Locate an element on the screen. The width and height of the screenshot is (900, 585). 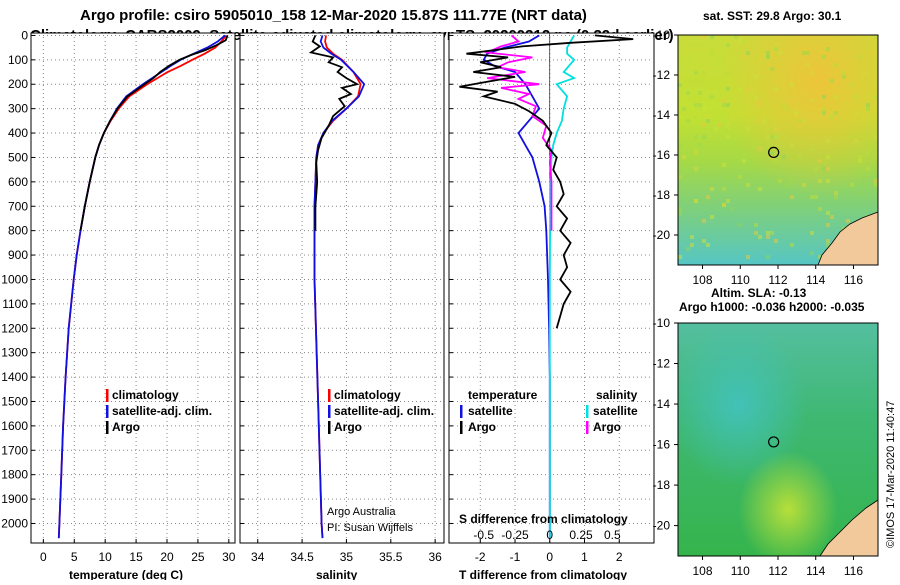
depth-tick-label: 1800 is located at coordinates (14, 475).